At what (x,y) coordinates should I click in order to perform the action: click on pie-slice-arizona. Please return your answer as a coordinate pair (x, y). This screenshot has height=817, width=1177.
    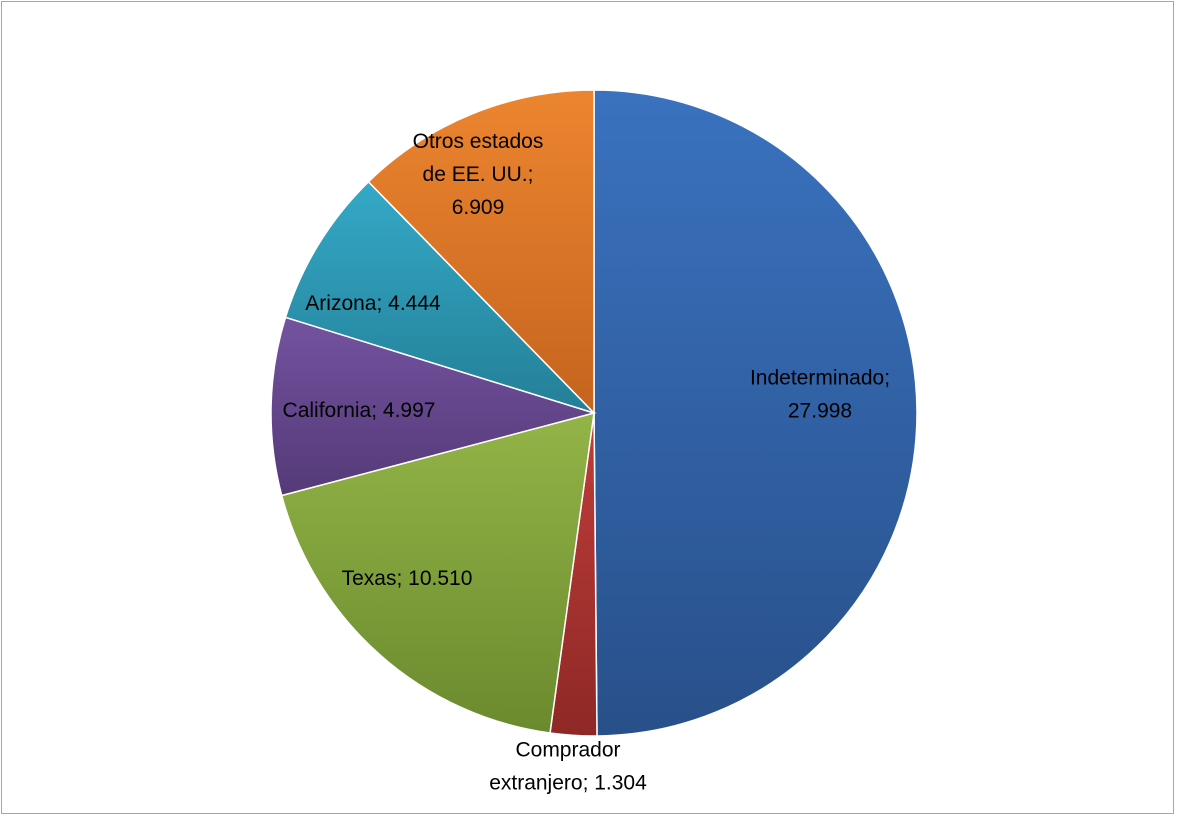
    Looking at the image, I should click on (439, 297).